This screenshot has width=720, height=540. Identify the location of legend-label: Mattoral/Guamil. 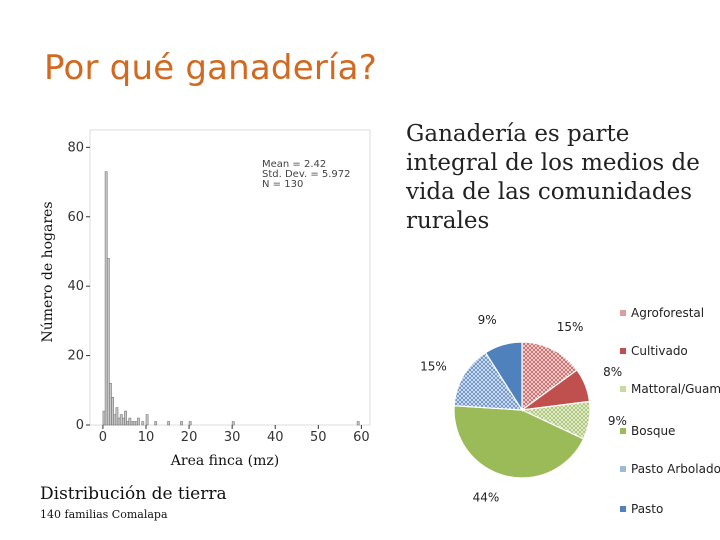
(675, 389).